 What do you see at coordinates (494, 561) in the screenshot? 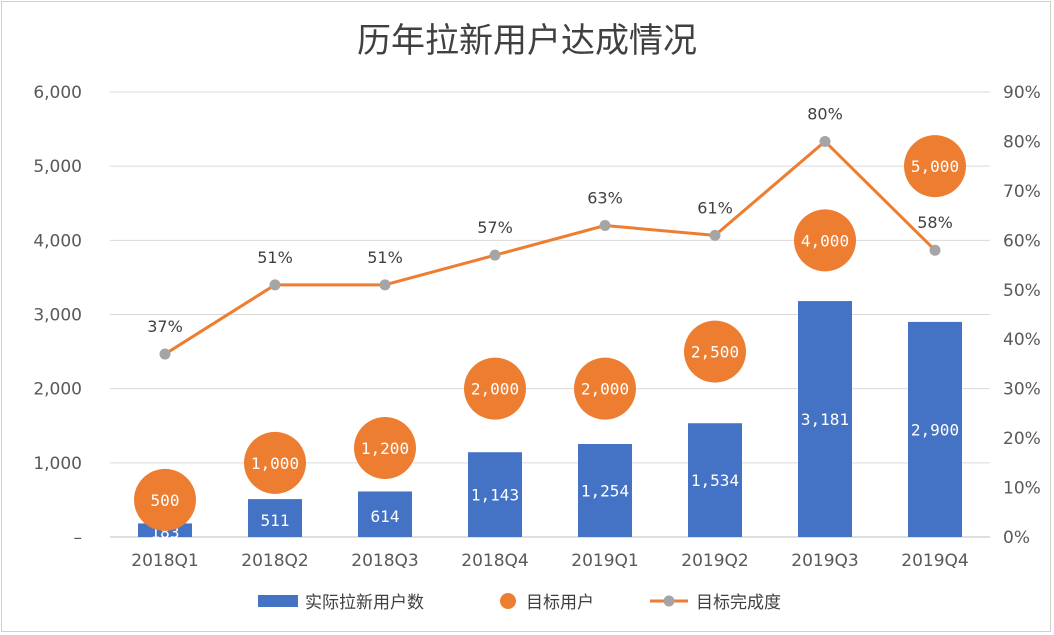
I see `x-tick-label: 2018Q4` at bounding box center [494, 561].